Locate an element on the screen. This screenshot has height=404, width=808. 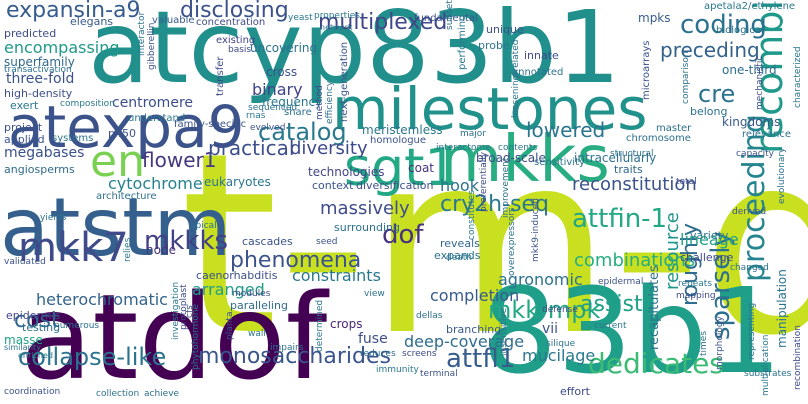
word-yields: yields is located at coordinates (53, 218).